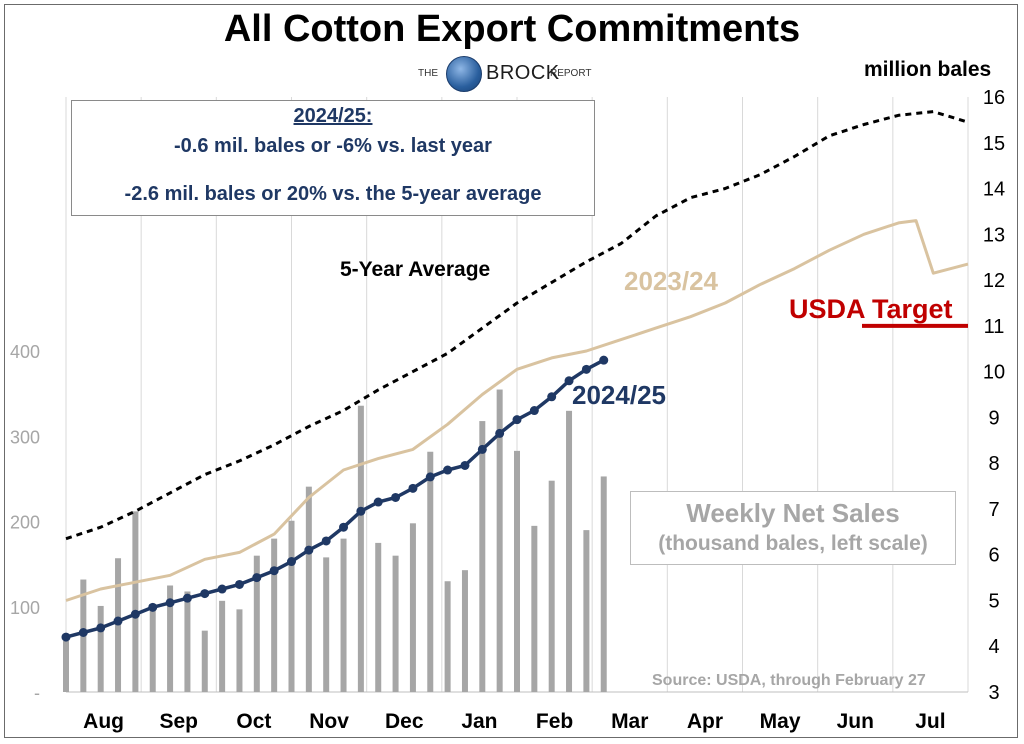 The width and height of the screenshot is (1024, 744). I want to click on x-tick-label: Aug, so click(103, 721).